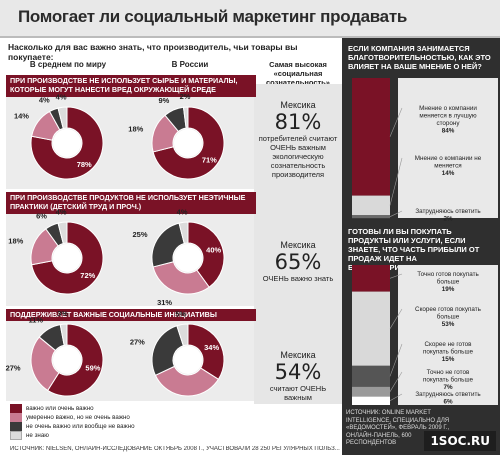  What do you see at coordinates (298, 278) in the screenshot?
I see `stat-2-text: ОЧЕНЬ важно знать` at bounding box center [298, 278].